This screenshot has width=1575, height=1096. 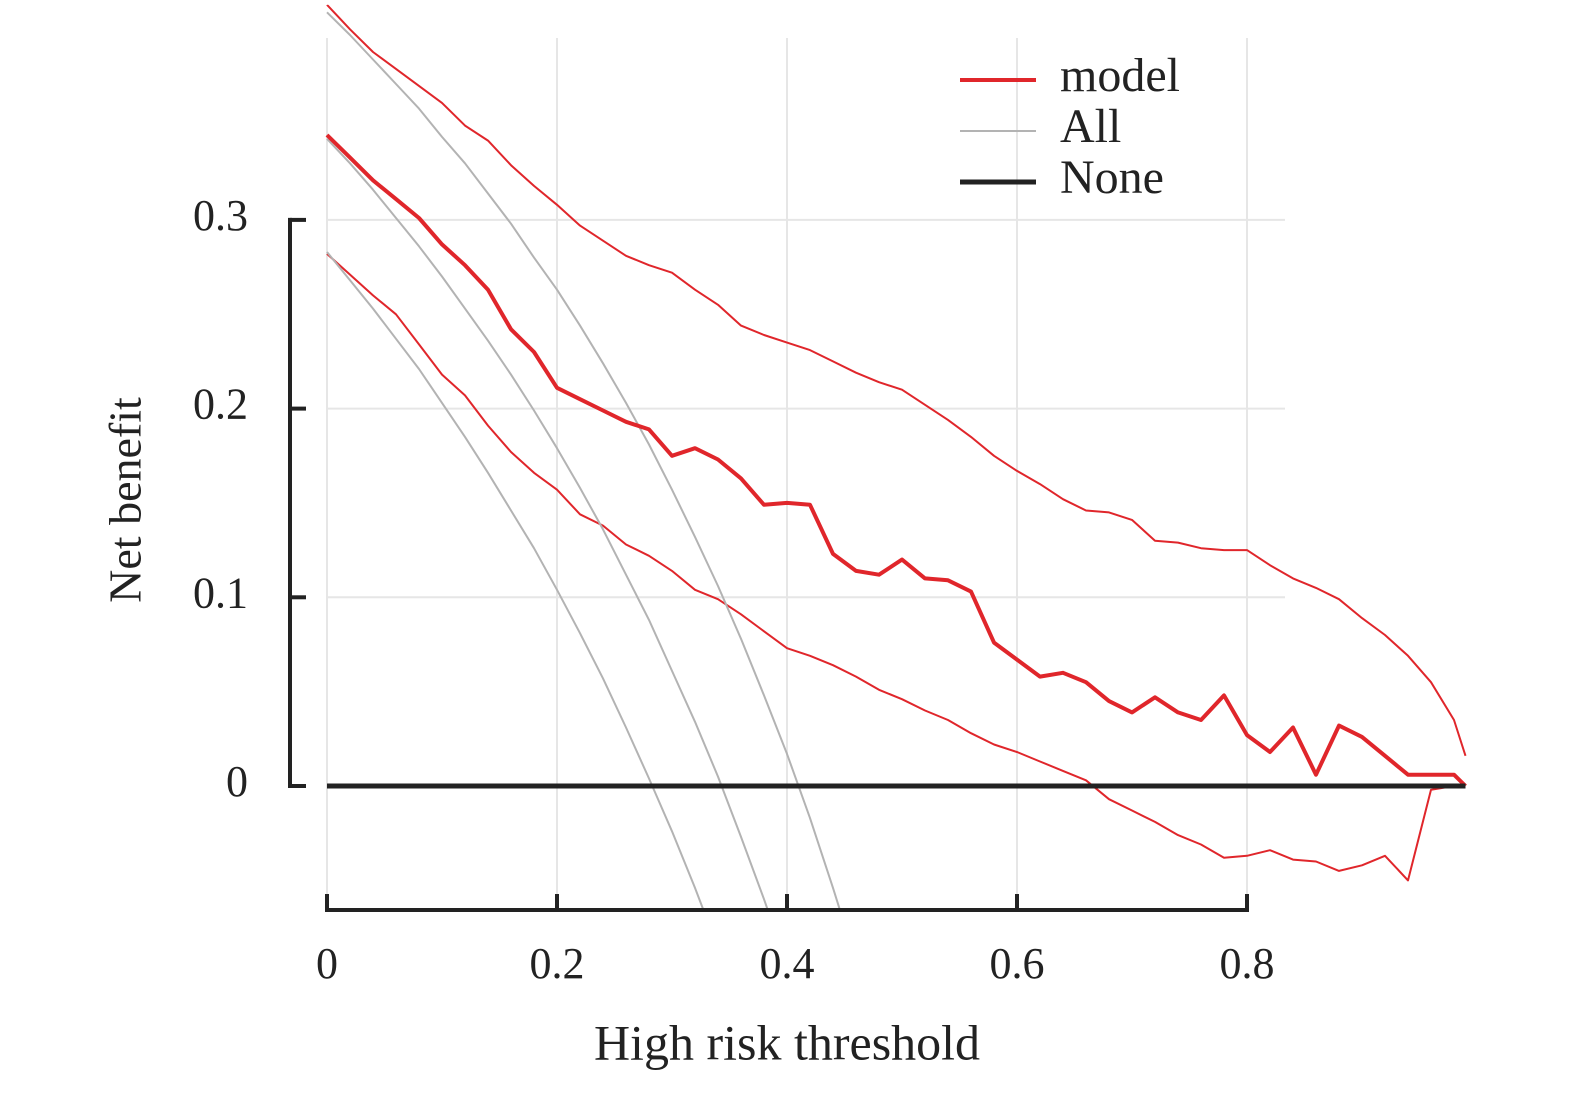 What do you see at coordinates (1017, 963) in the screenshot?
I see `x-tick-label: 0.6` at bounding box center [1017, 963].